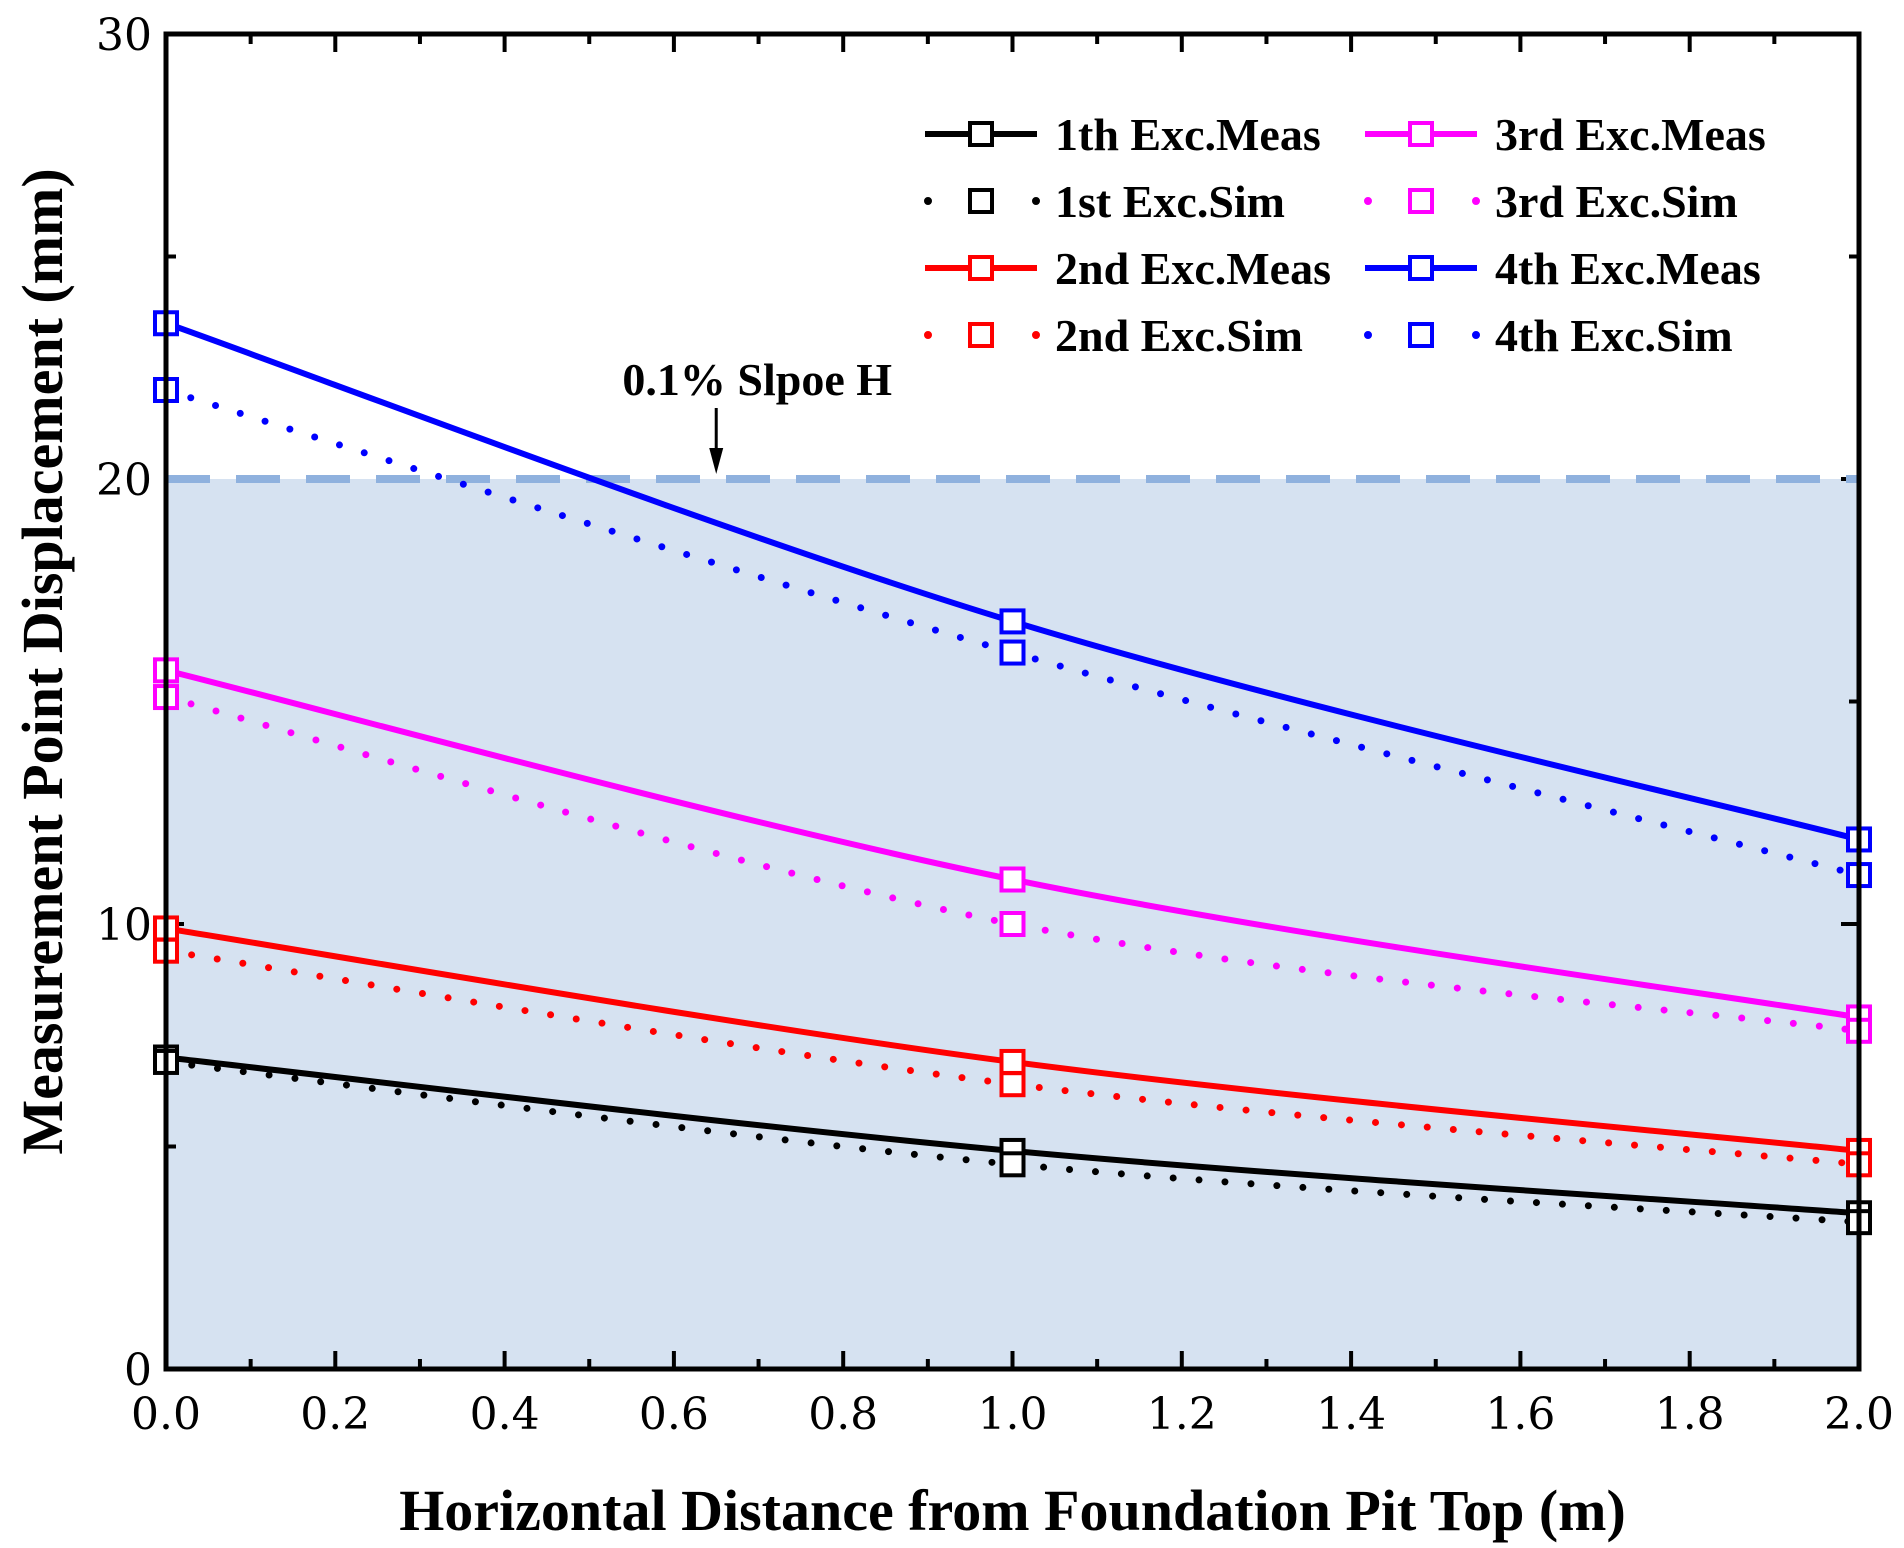  I want to click on data-point-4th-exc-sim, so click(1012, 652).